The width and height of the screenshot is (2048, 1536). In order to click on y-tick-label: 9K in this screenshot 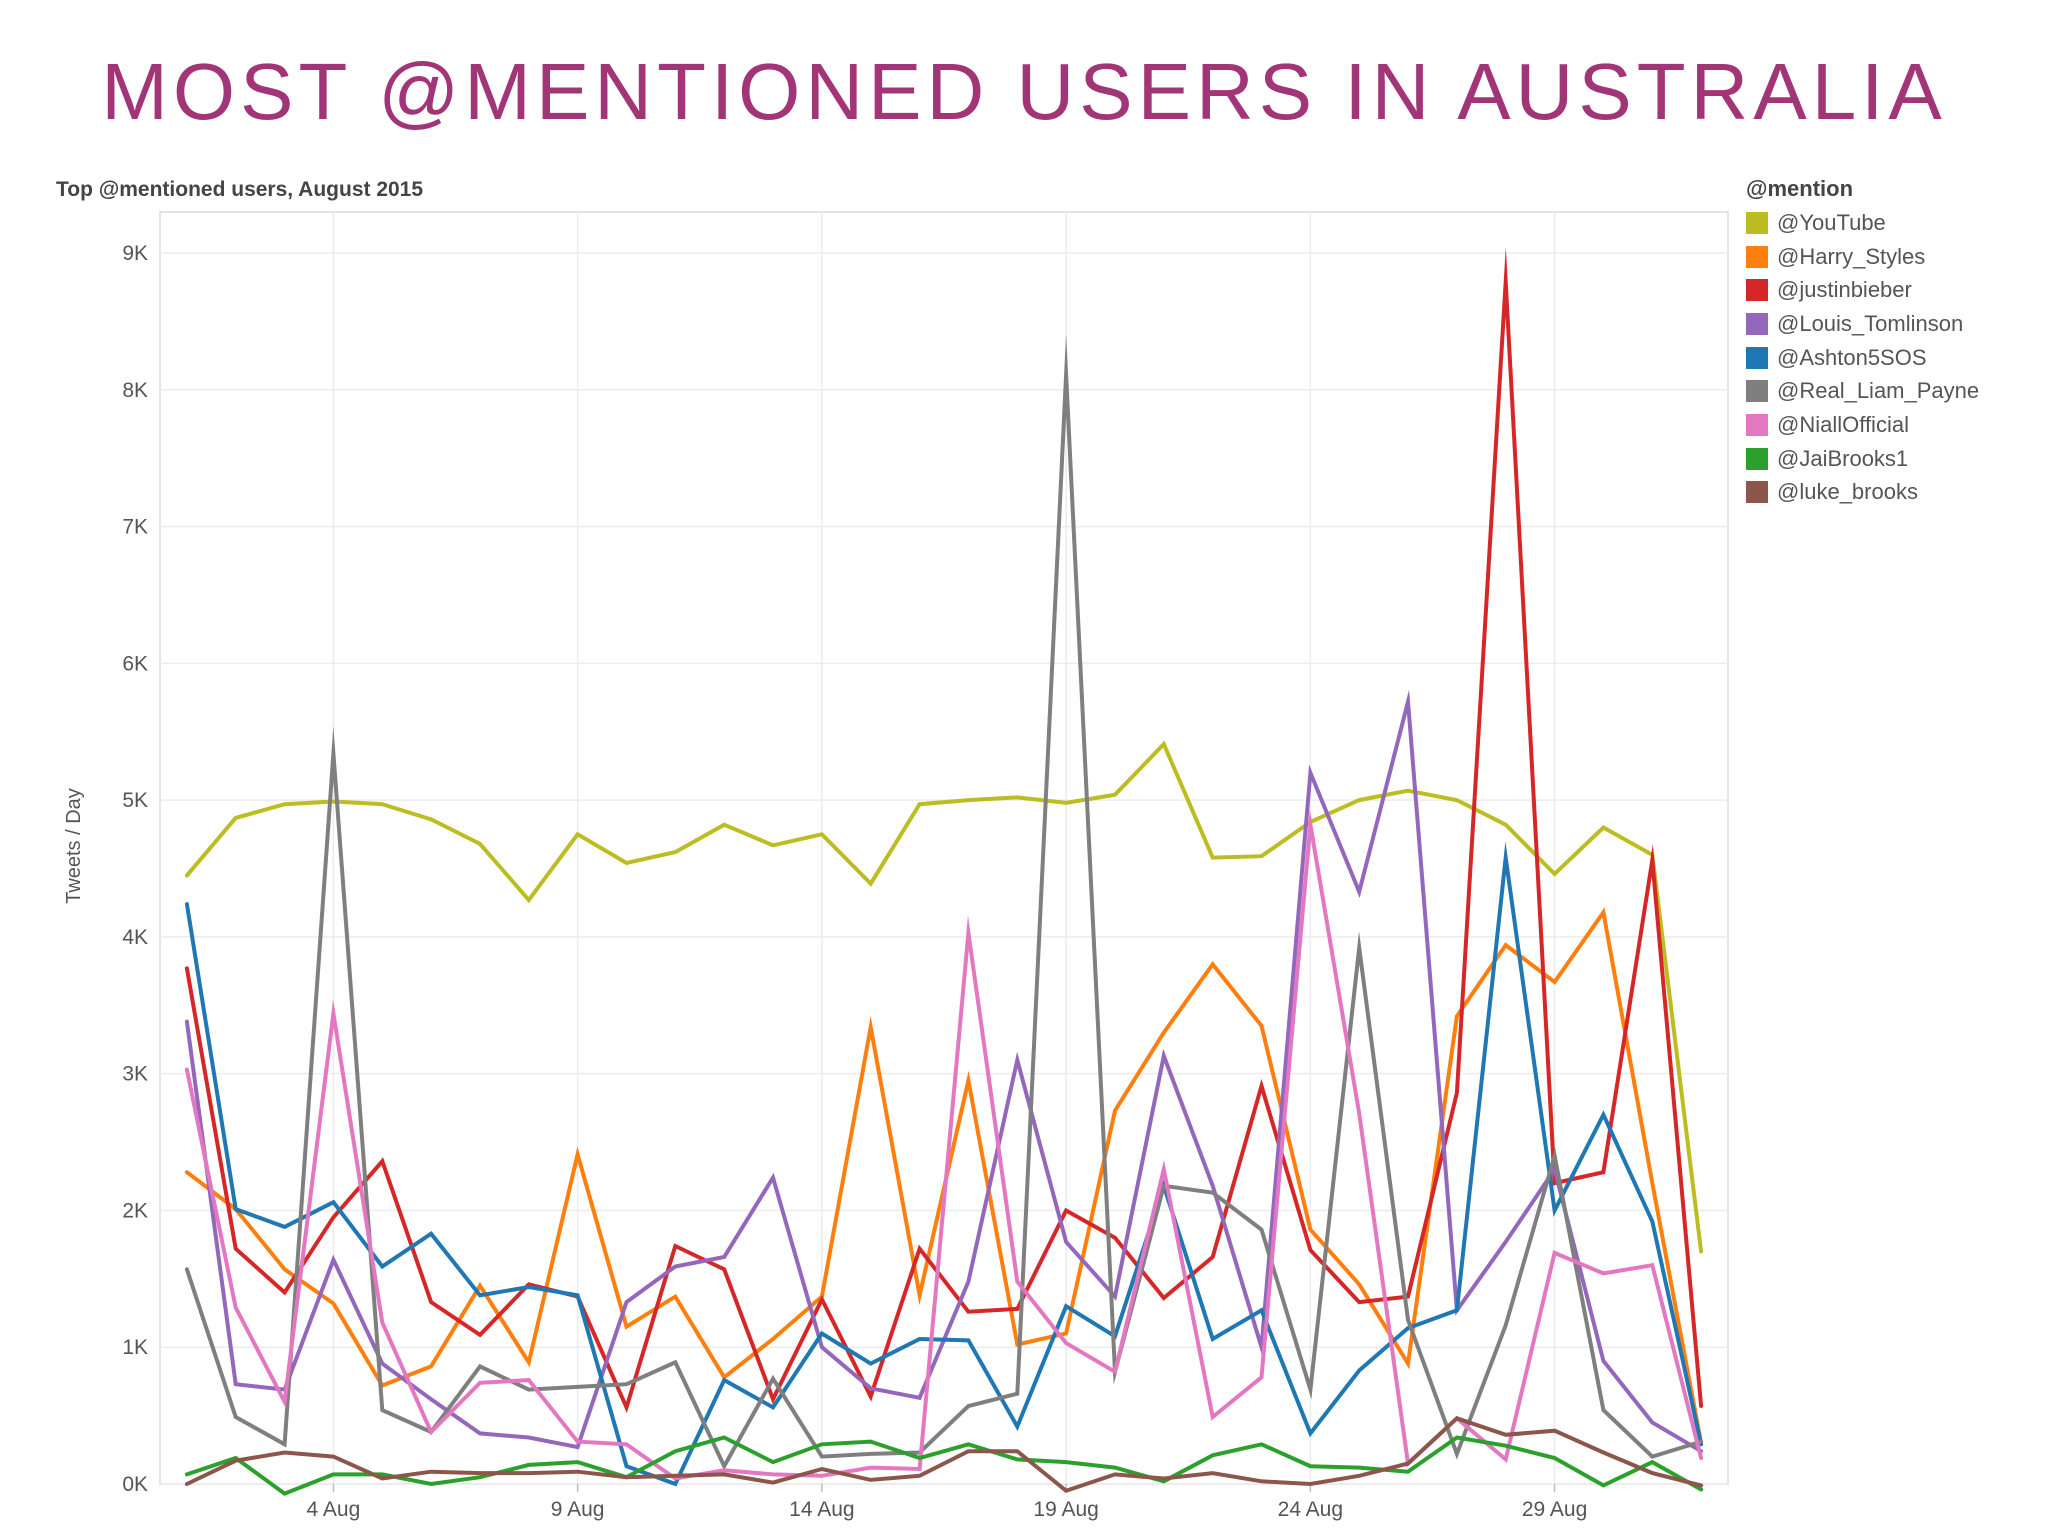, I will do `click(135, 253)`.